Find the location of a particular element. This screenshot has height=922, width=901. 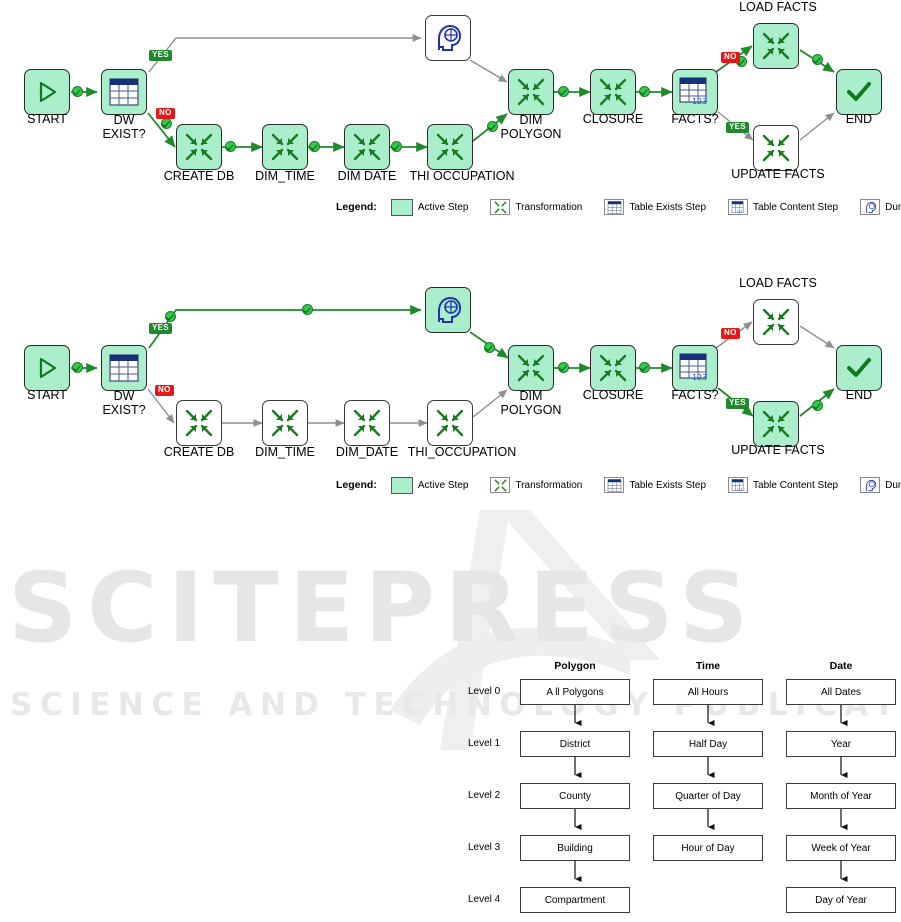

node-label-thi-occupation: THI_OCCUPATION is located at coordinates (462, 452).